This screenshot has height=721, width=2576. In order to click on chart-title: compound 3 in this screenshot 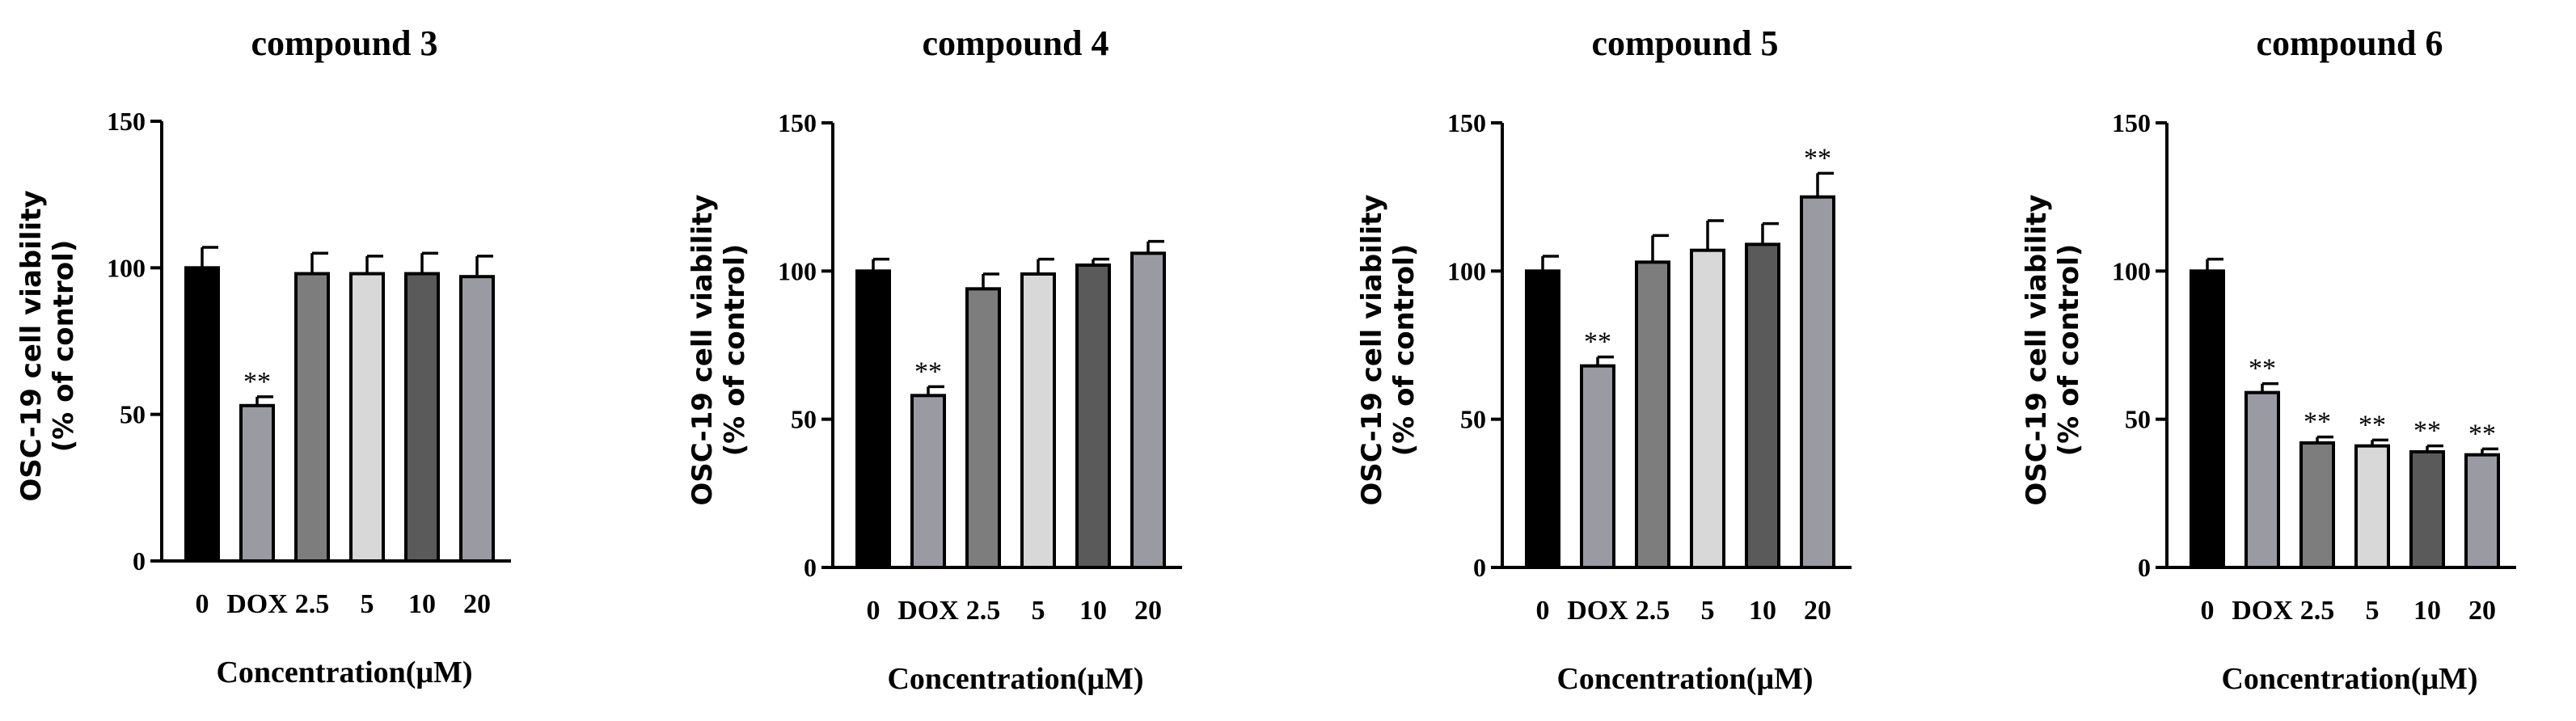, I will do `click(344, 43)`.